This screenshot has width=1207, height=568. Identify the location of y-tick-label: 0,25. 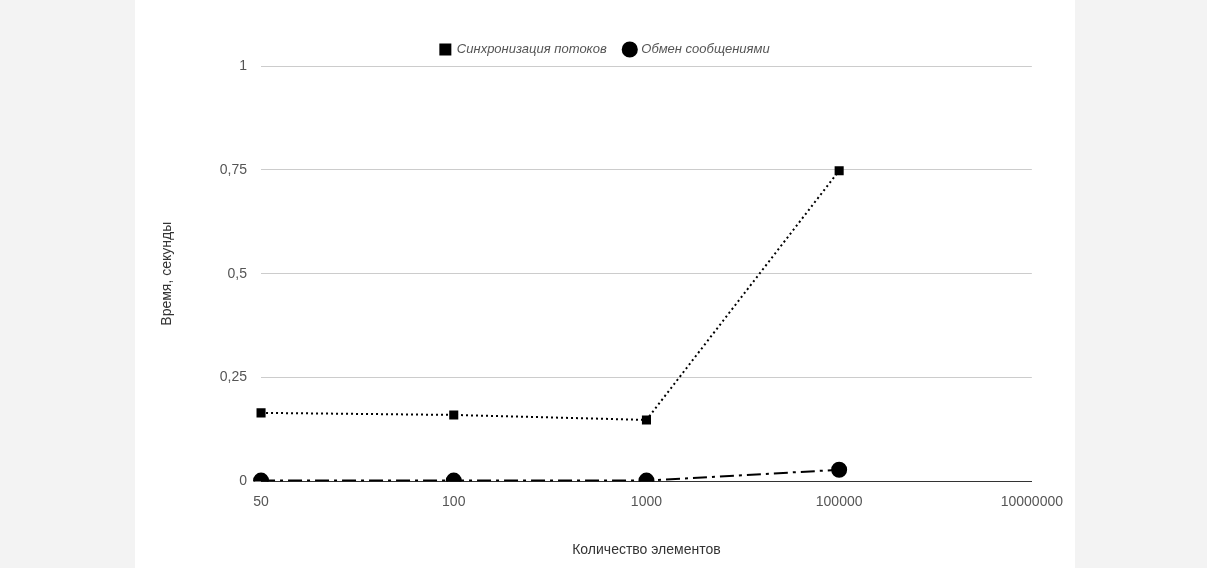
(233, 376).